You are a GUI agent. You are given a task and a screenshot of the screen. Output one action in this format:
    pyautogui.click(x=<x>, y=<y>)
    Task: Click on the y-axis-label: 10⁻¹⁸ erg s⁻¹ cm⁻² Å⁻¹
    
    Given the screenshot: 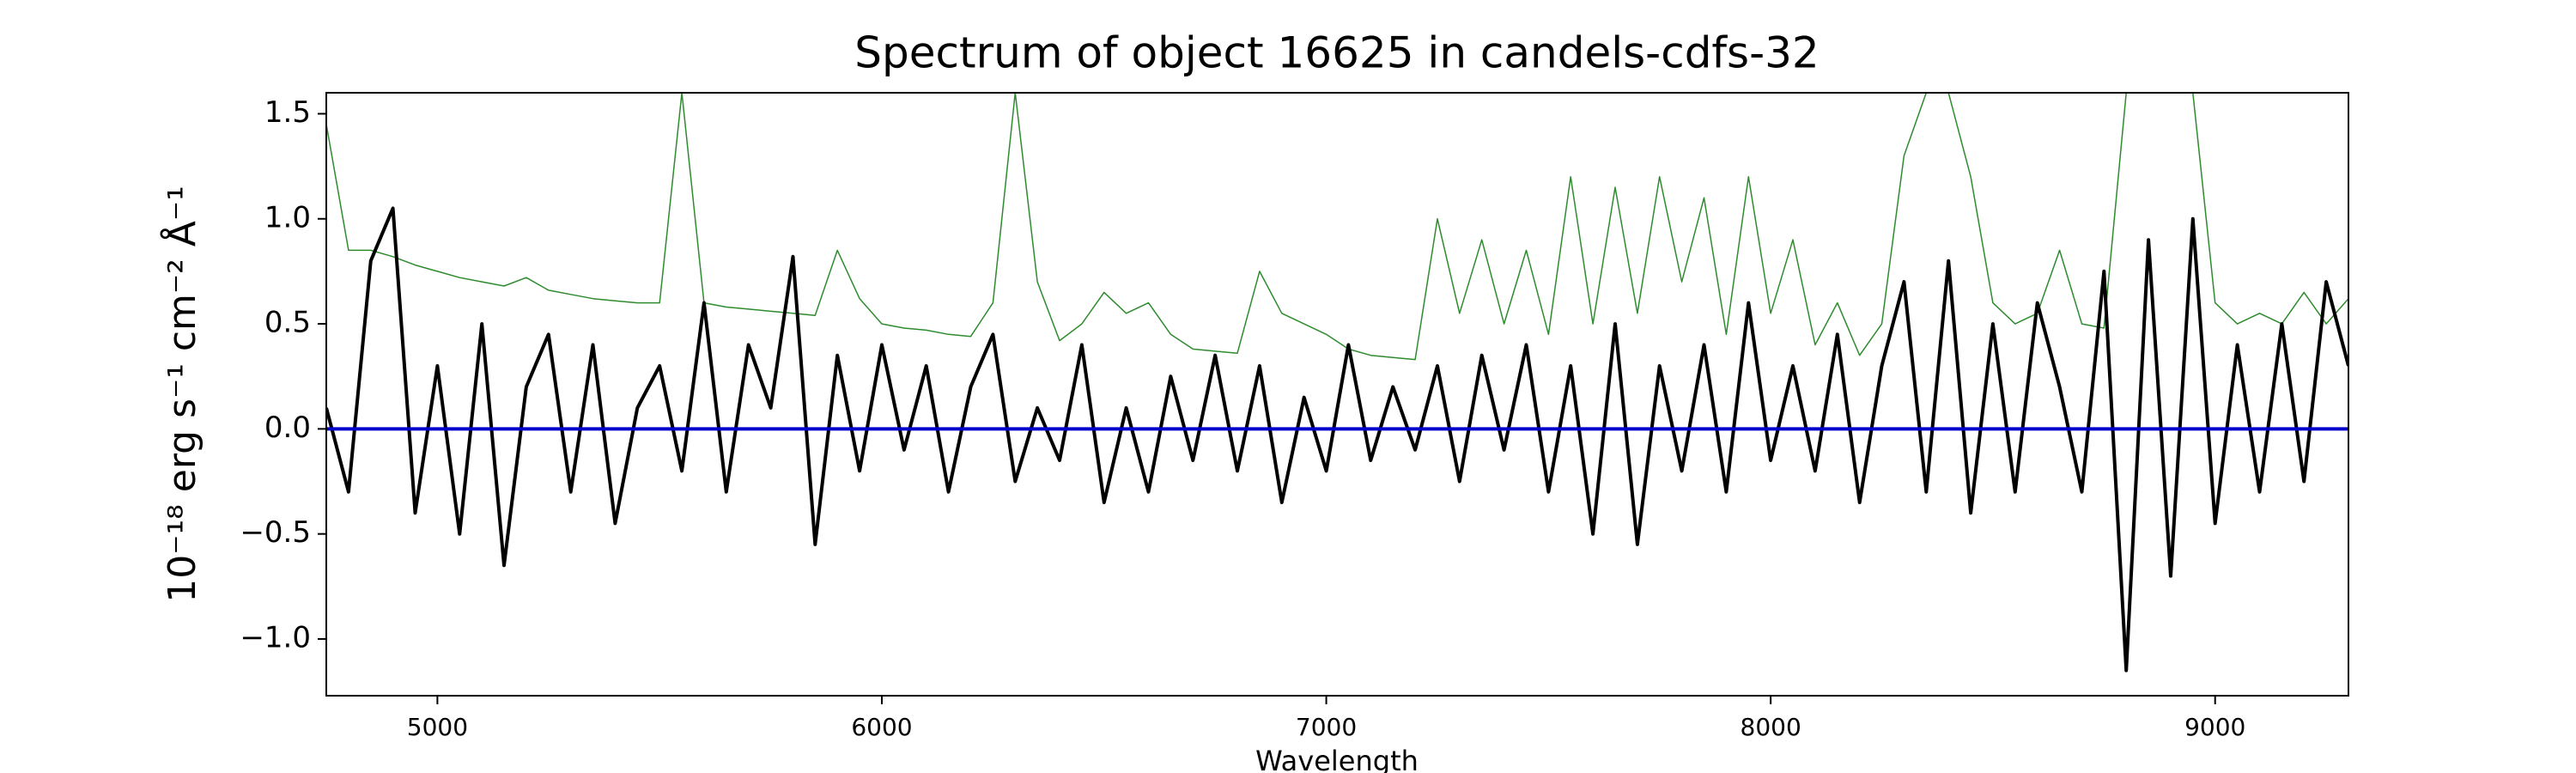 What is the action you would take?
    pyautogui.click(x=181, y=394)
    